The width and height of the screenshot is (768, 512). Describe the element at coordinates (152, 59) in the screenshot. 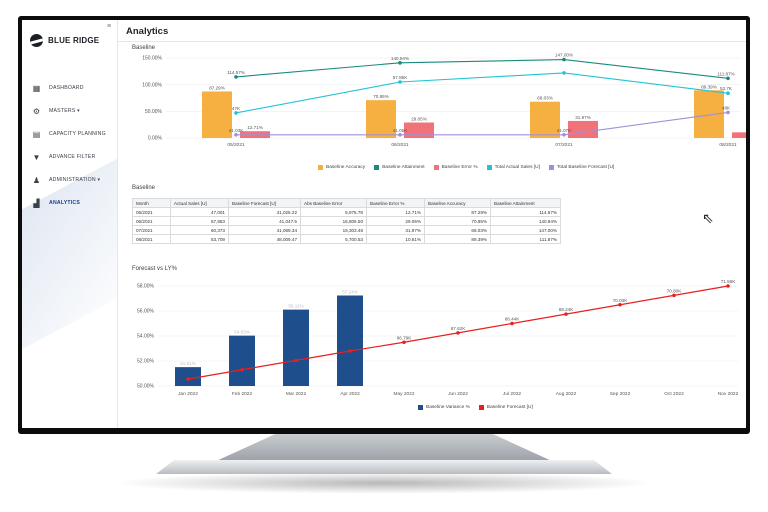

I see `y-tick-label: 150.00%` at that location.